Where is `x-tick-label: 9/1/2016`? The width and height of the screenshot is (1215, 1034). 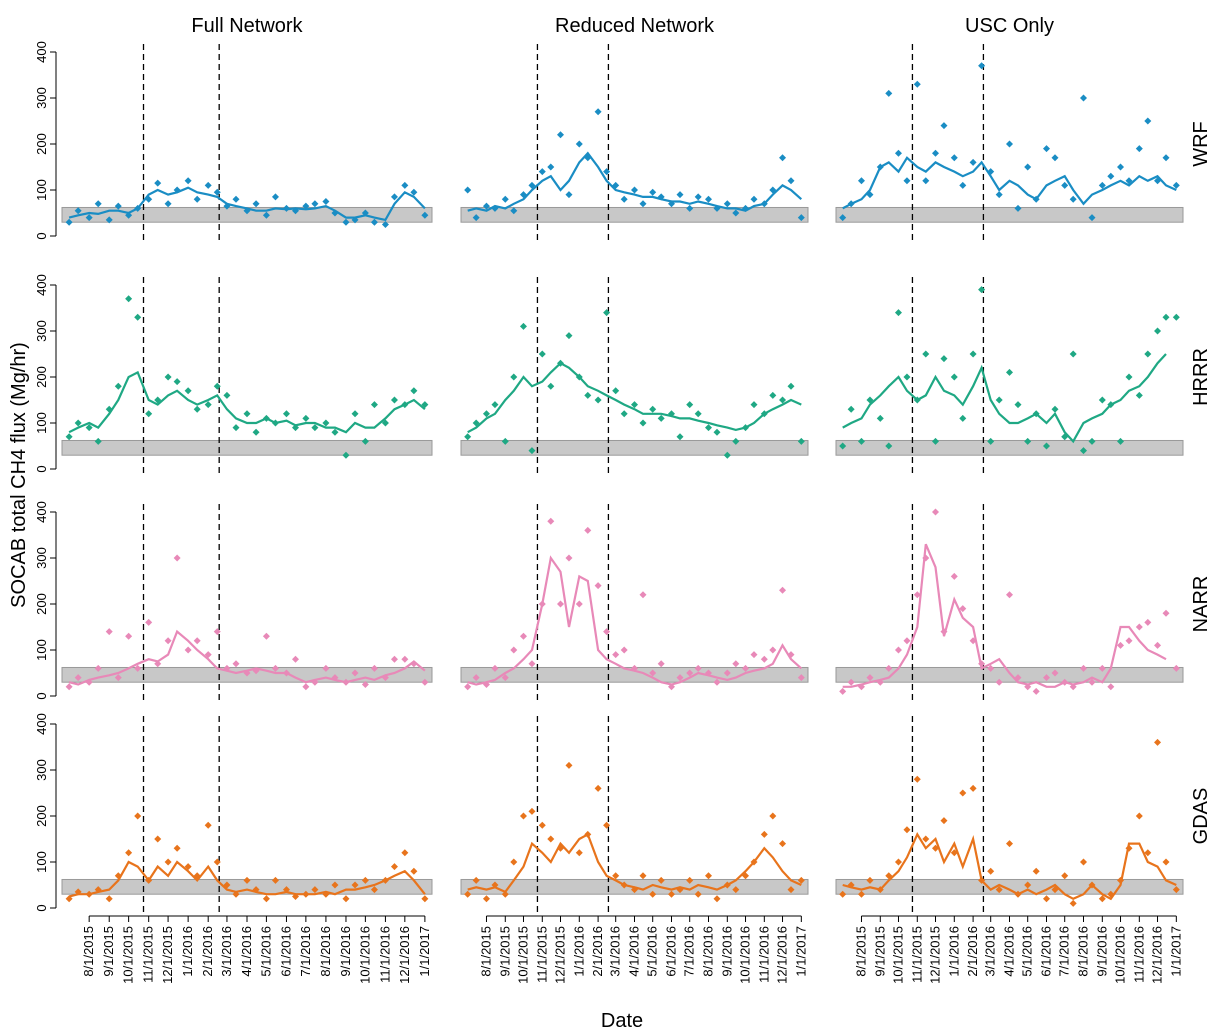
x-tick-label: 9/1/2016 is located at coordinates (726, 951).